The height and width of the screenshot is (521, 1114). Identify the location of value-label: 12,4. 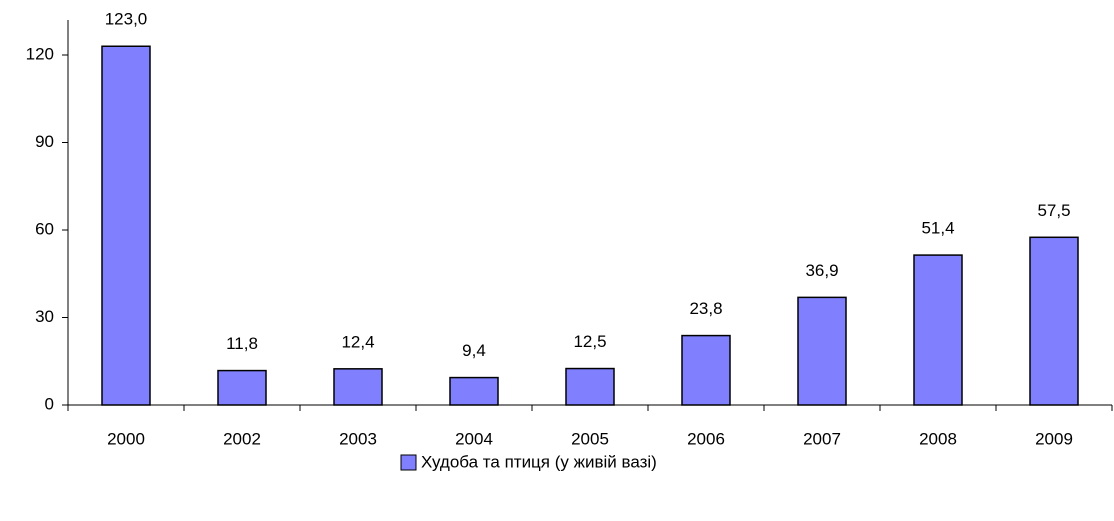
(357, 341).